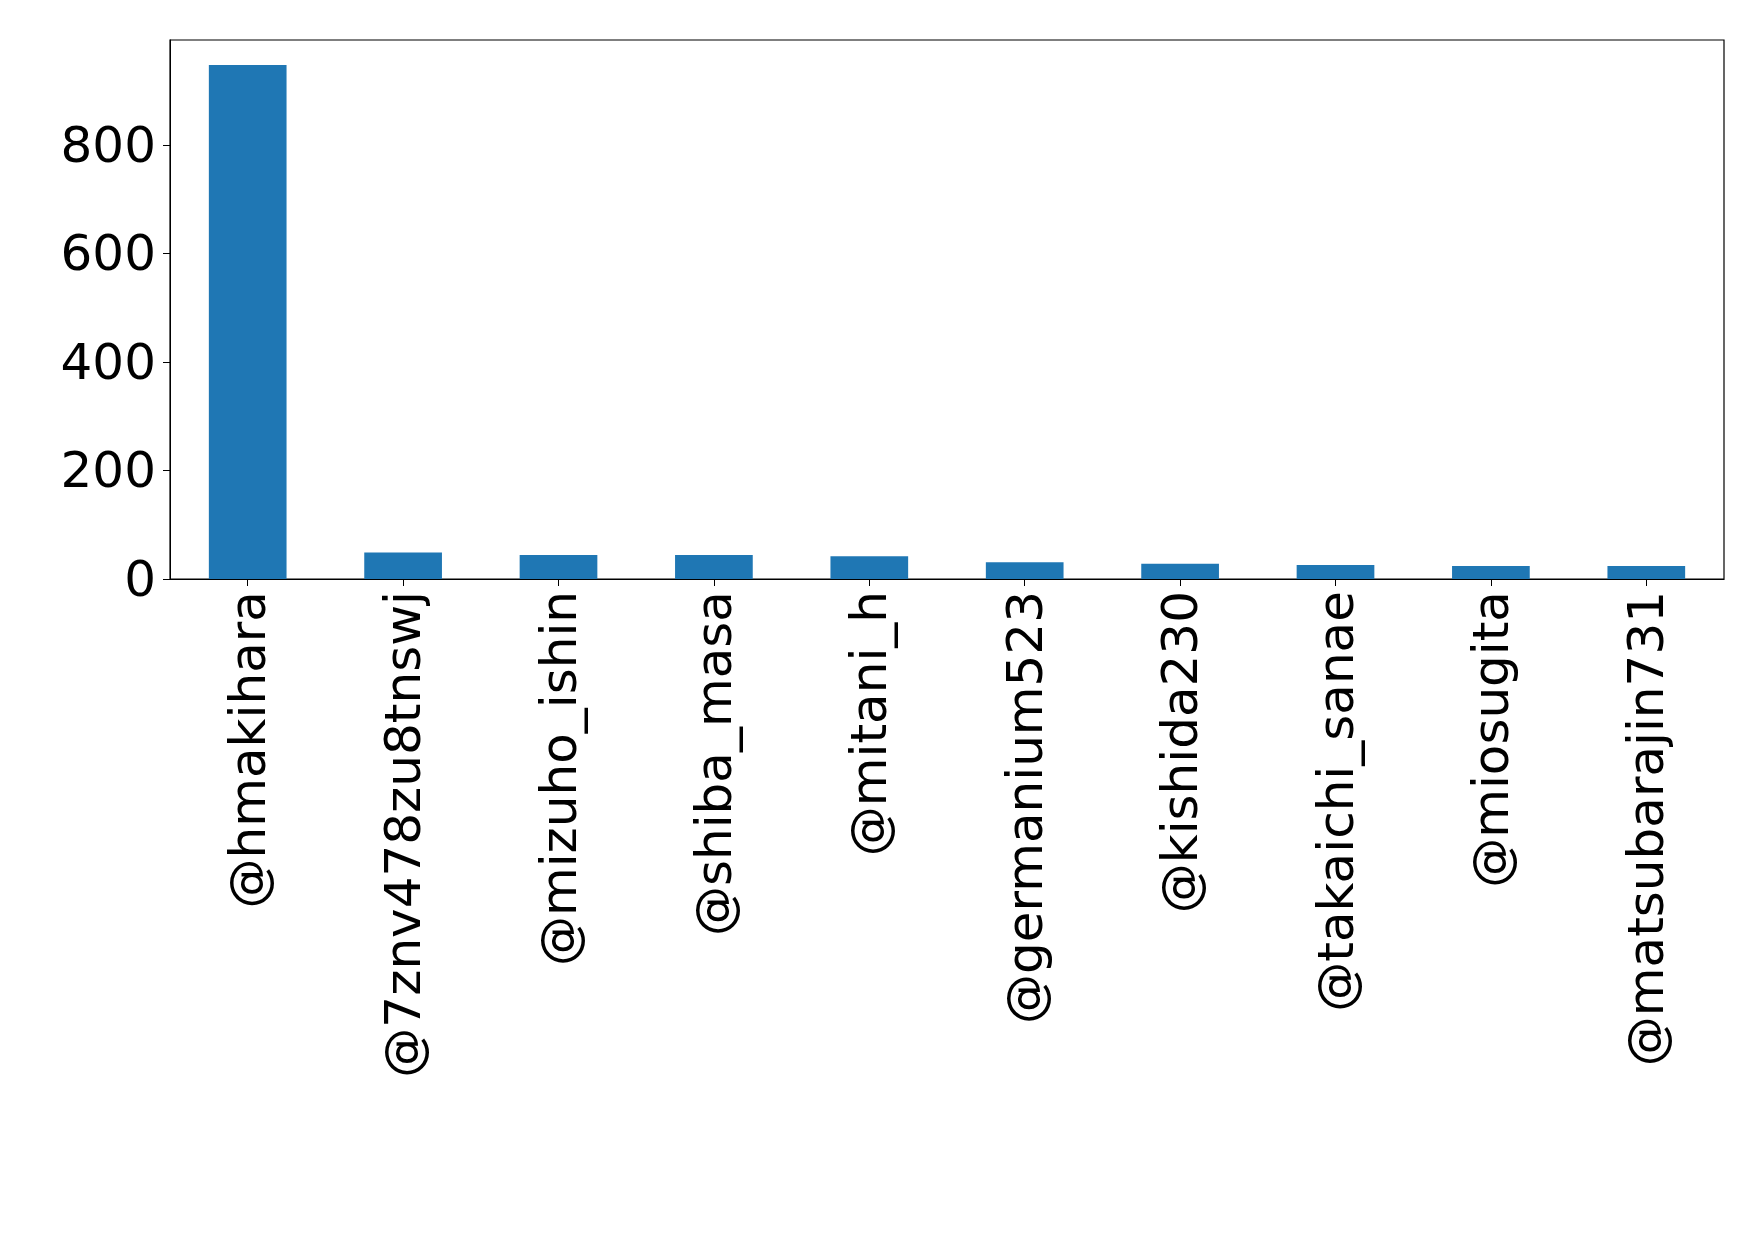 This screenshot has width=1758, height=1236. I want to click on x-tick-label: @germanium523, so click(1024, 807).